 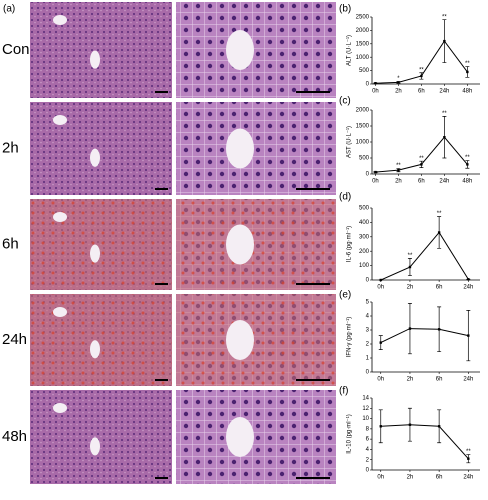 I want to click on row-label: 48h, so click(x=14, y=436).